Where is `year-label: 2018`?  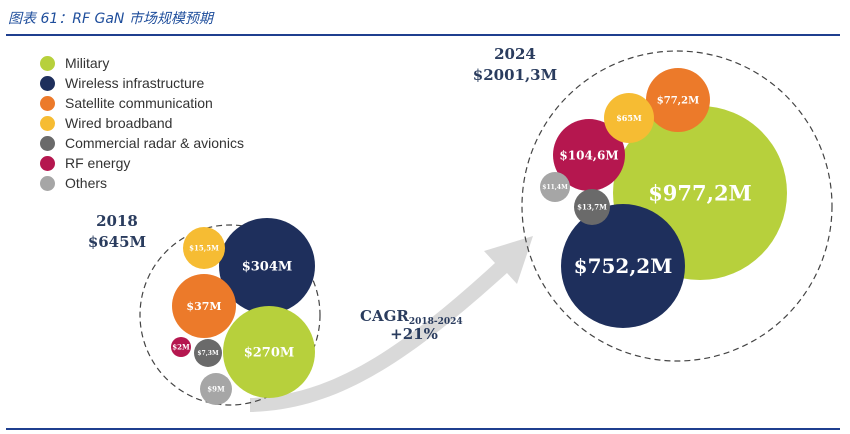 year-label: 2018 is located at coordinates (117, 221).